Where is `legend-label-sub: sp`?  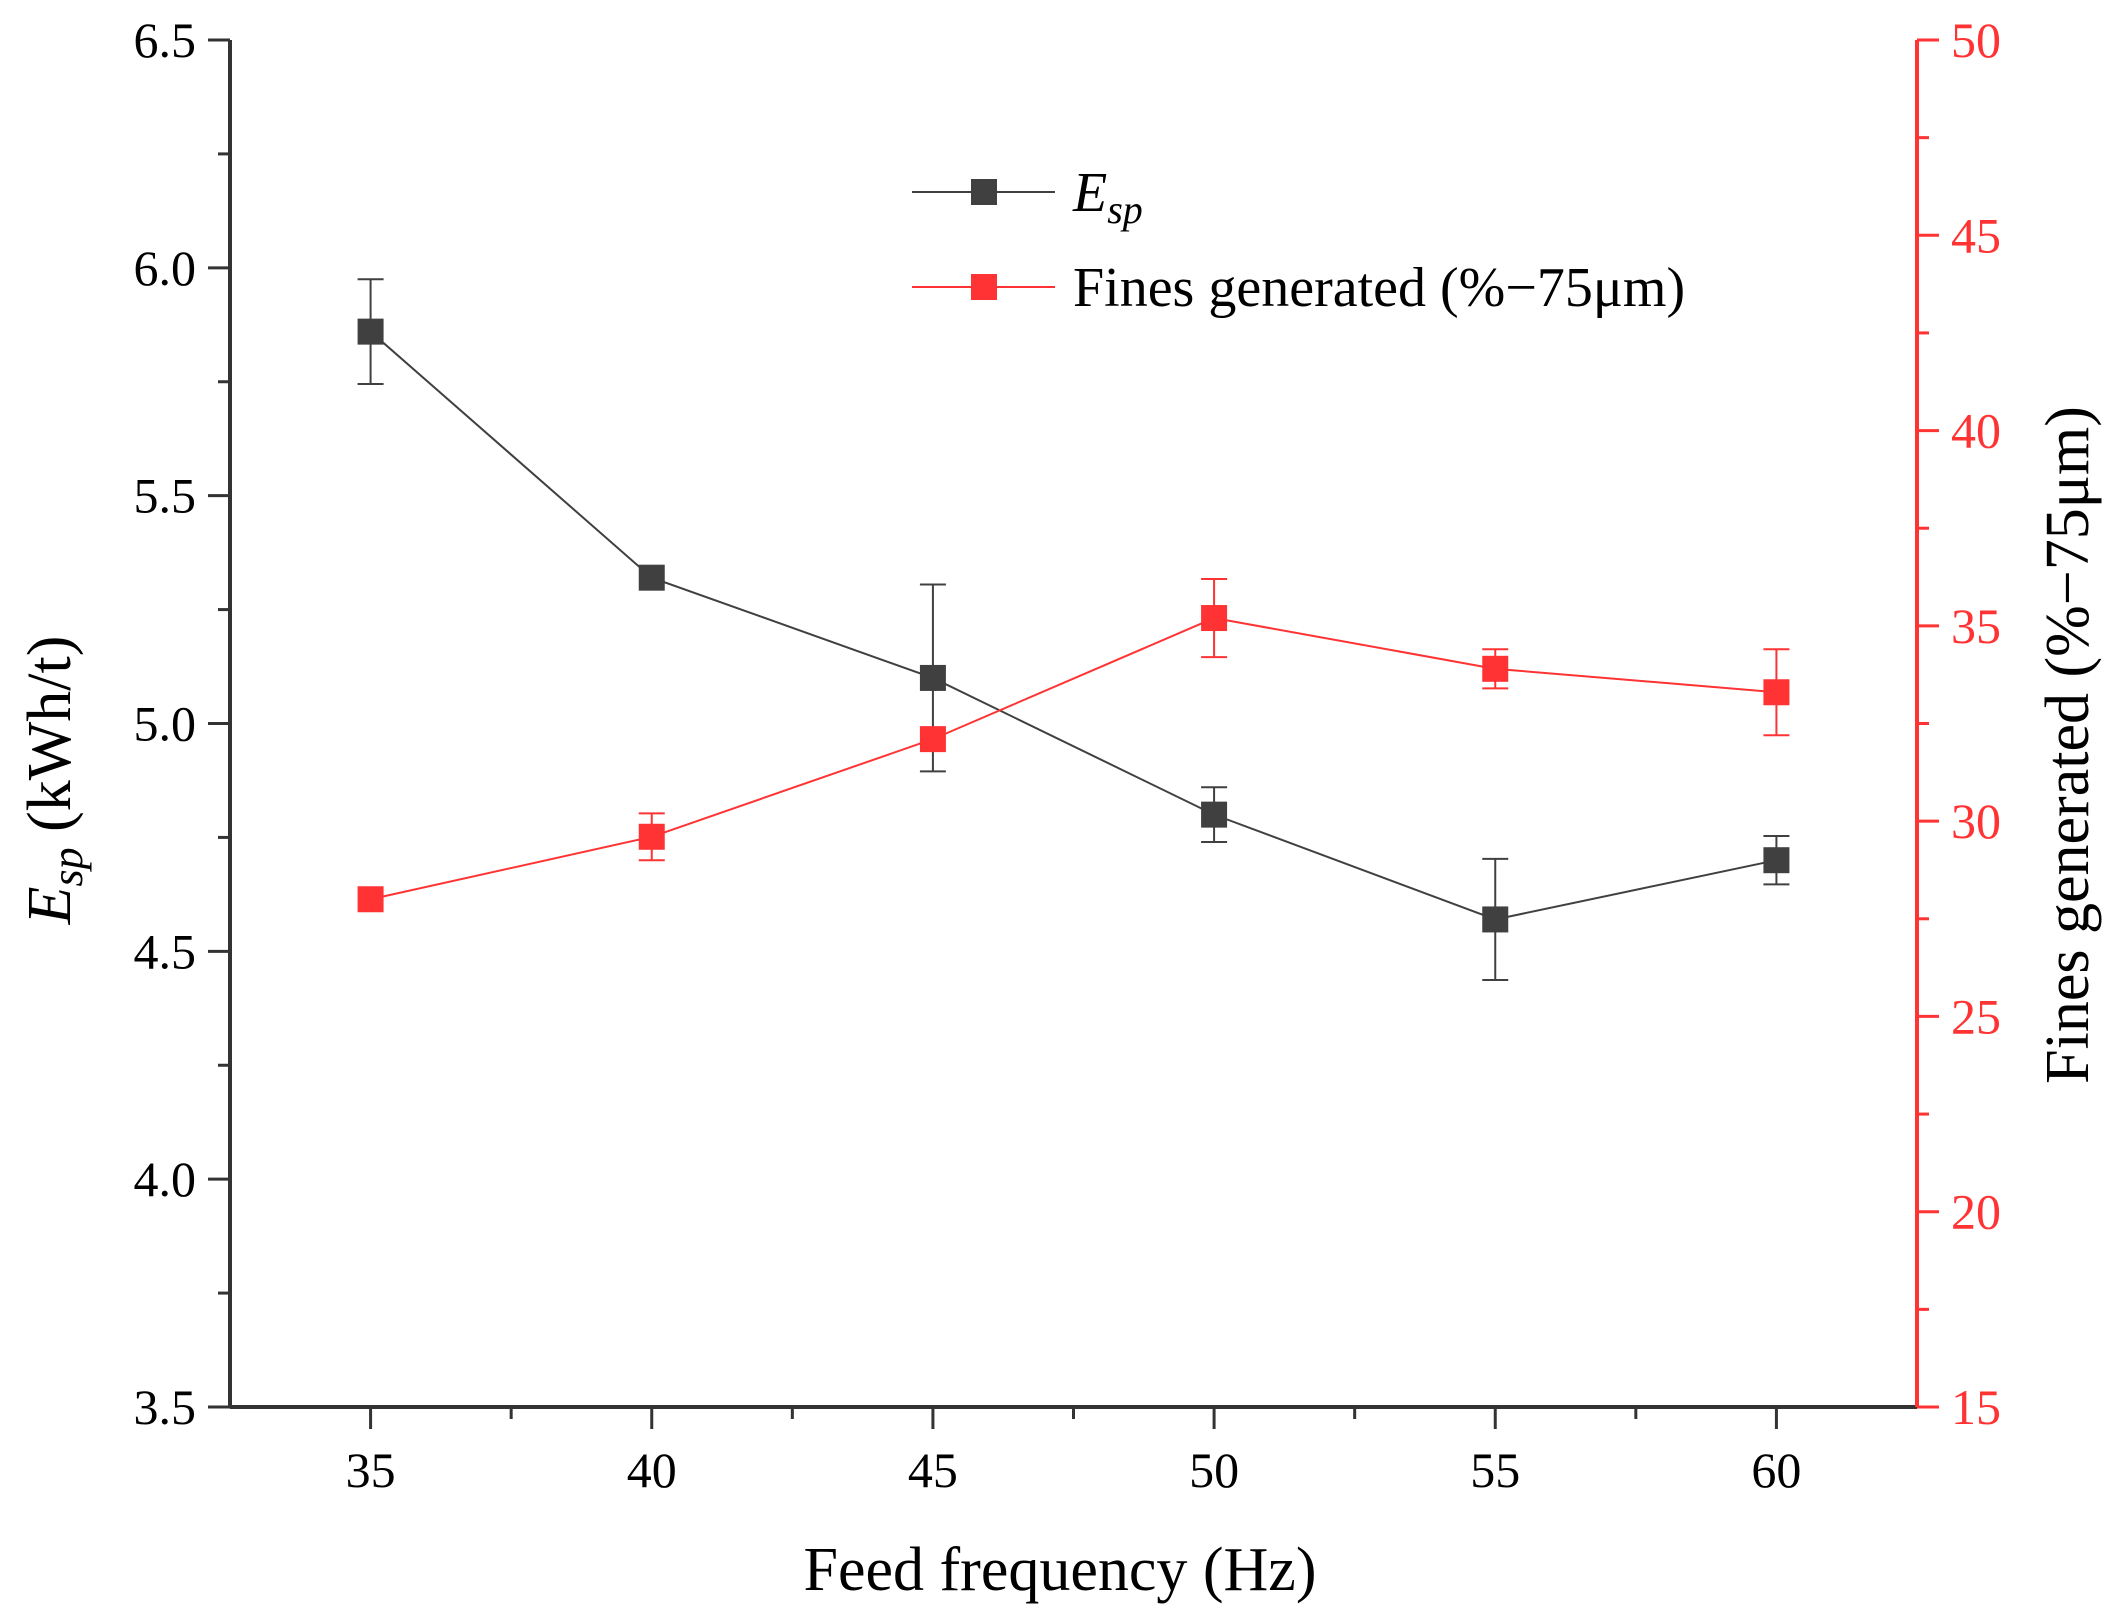
legend-label-sub: sp is located at coordinates (1125, 209).